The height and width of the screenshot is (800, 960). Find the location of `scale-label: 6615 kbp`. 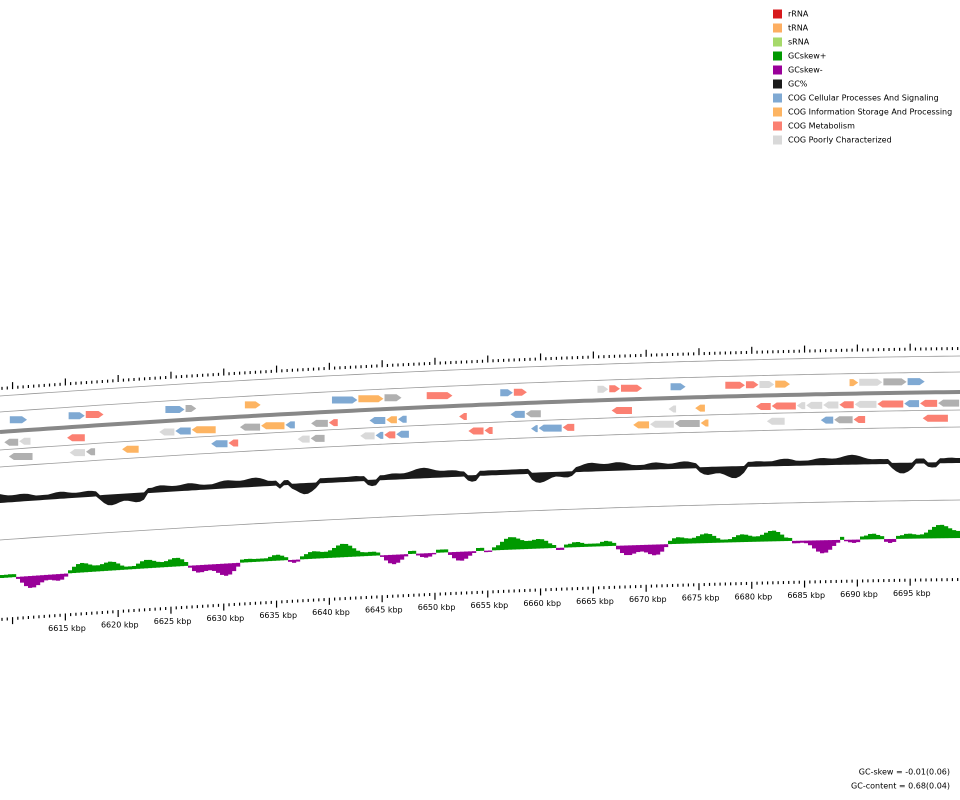

scale-label: 6615 kbp is located at coordinates (67, 628).